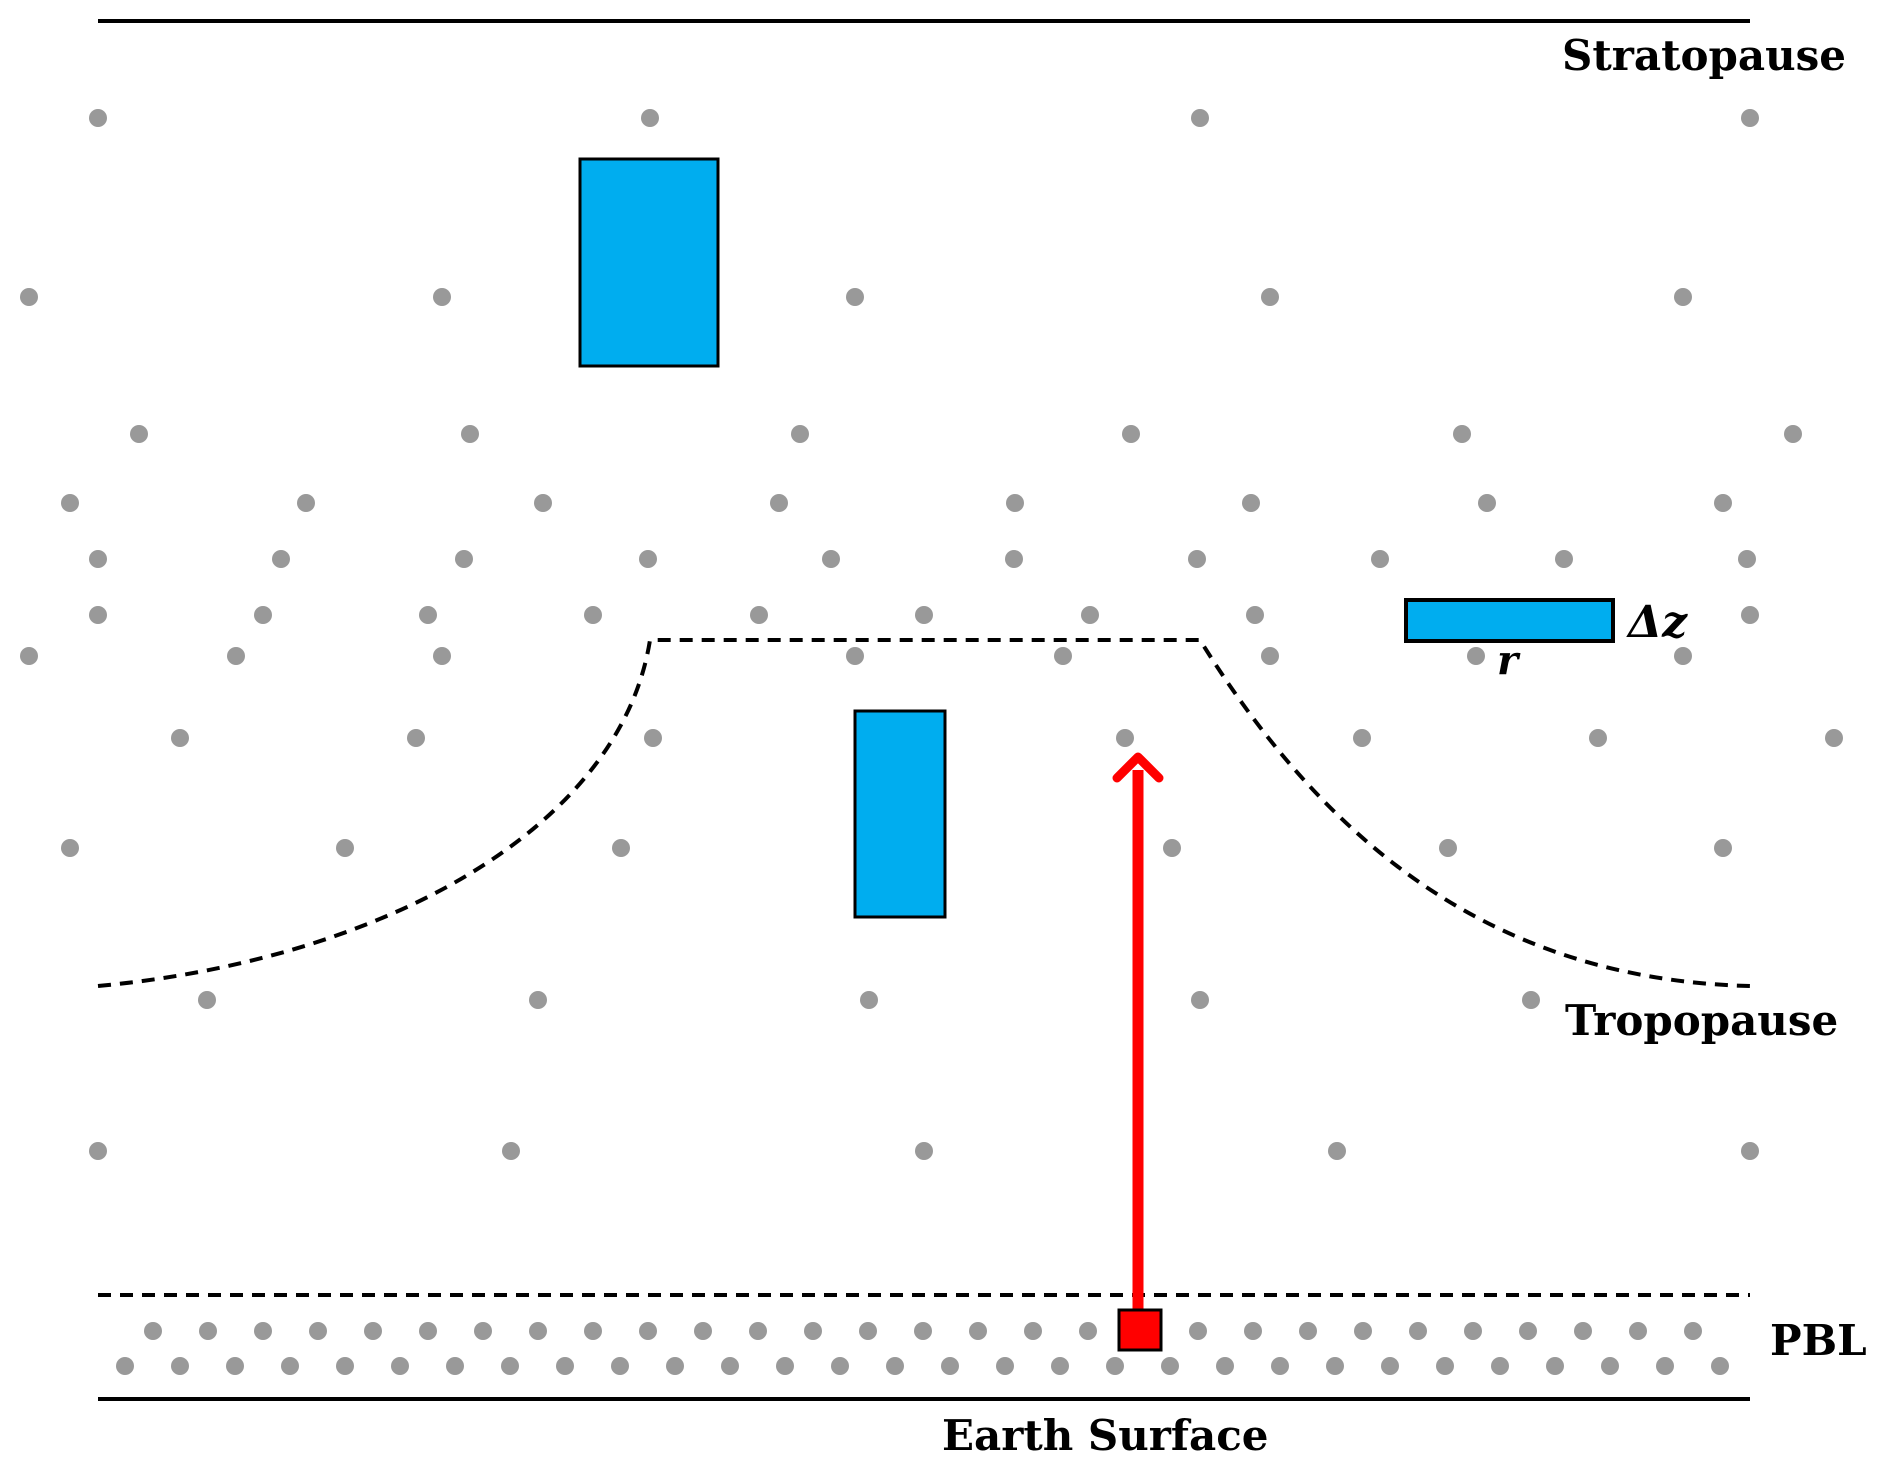 The image size is (1892, 1467). I want to click on stratopause-label: Stratopause, so click(1704, 55).